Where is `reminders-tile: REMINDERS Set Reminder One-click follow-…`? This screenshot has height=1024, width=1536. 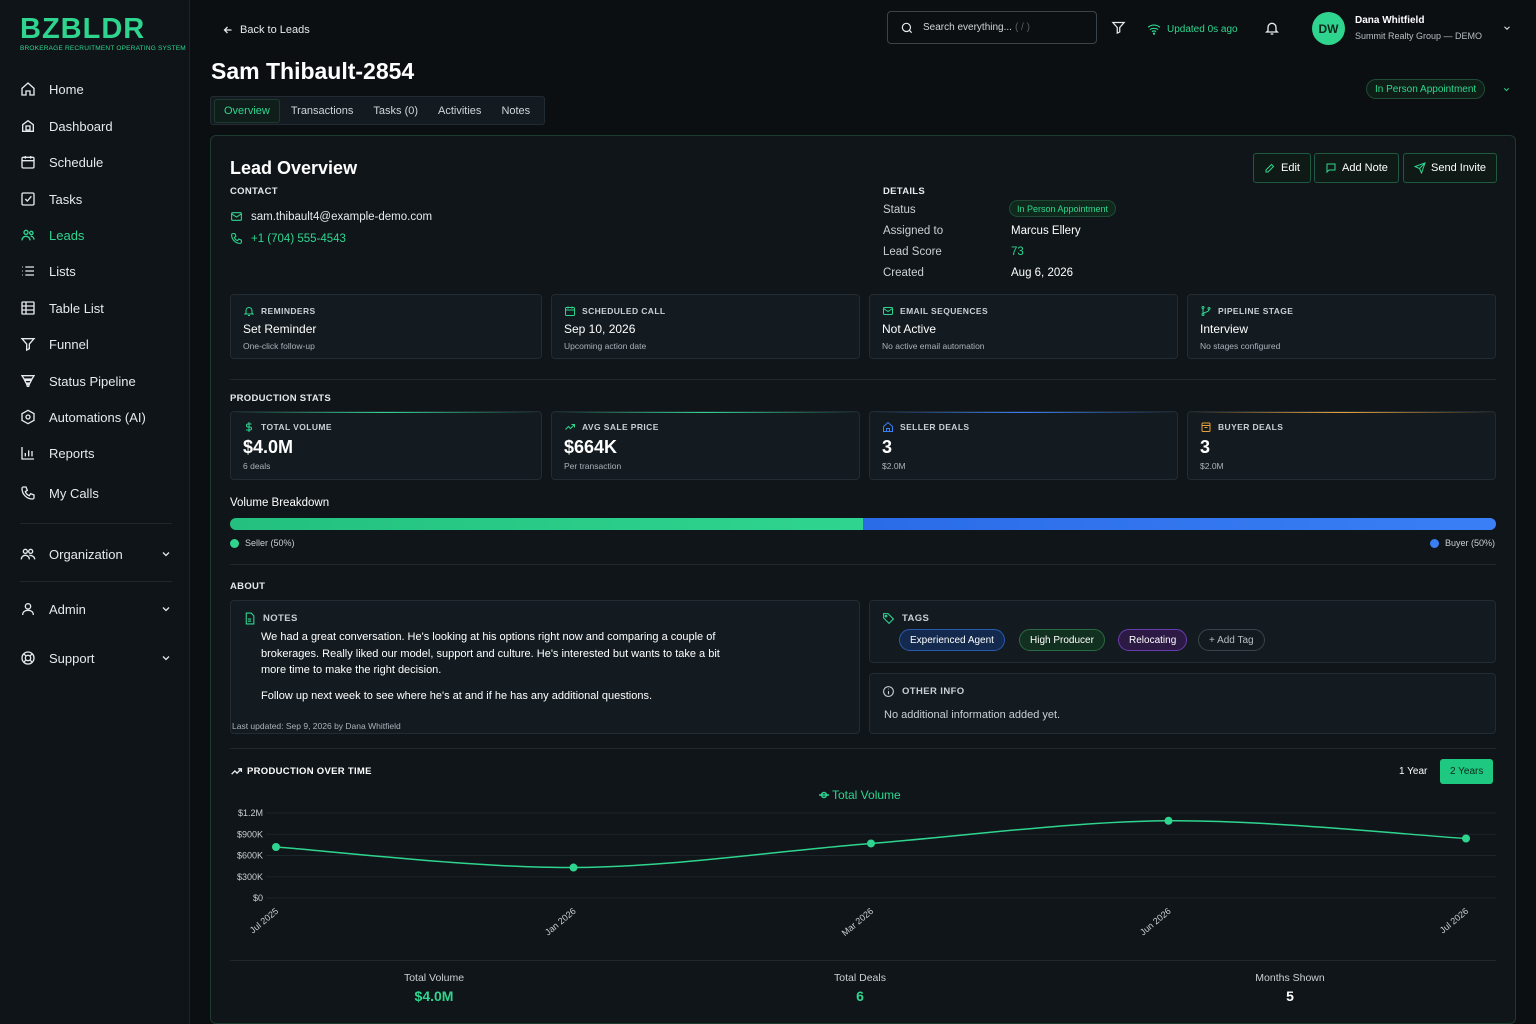 reminders-tile: REMINDERS Set Reminder One-click follow-… is located at coordinates (386, 326).